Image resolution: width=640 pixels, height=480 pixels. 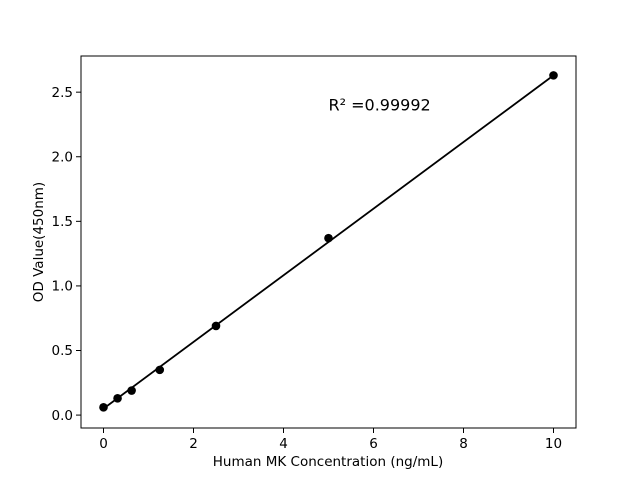 What do you see at coordinates (328, 462) in the screenshot?
I see `x-axis-label: Human MK Concentration (ng/mL)` at bounding box center [328, 462].